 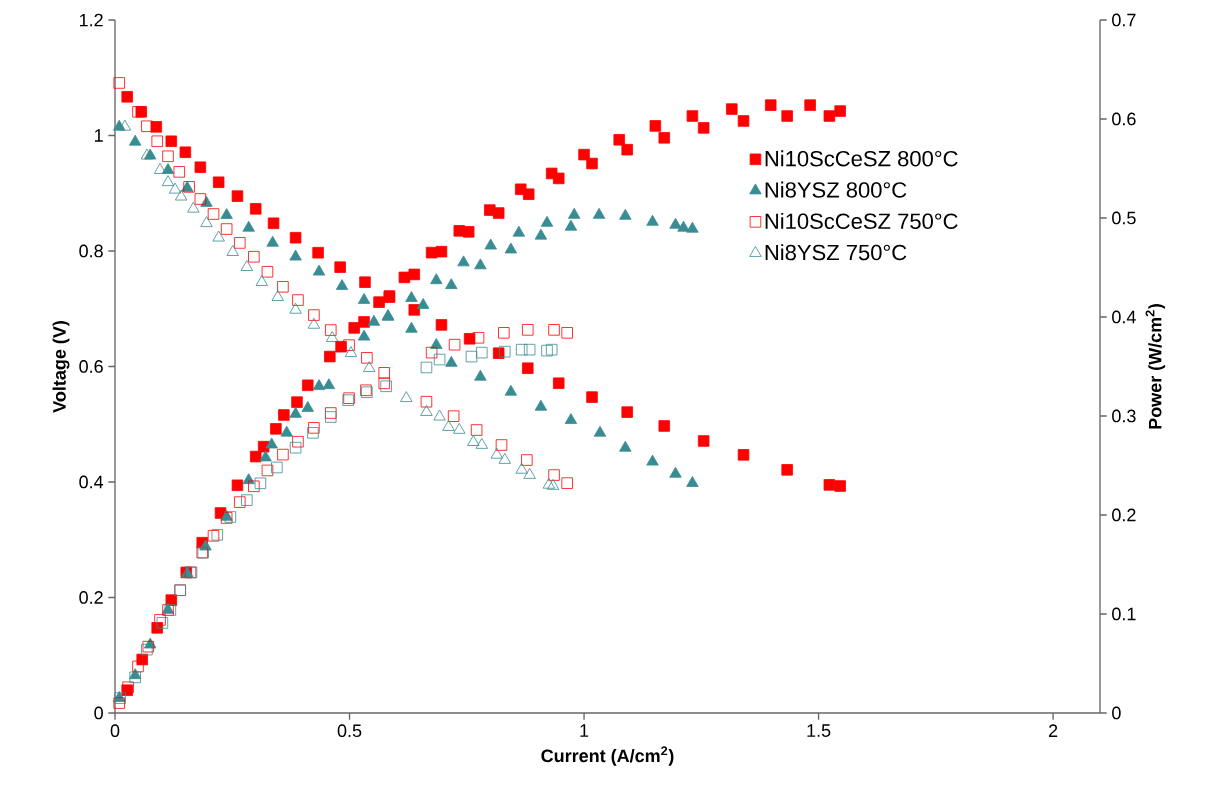 I want to click on y2-tick-label: 0.1, so click(x=1124, y=614).